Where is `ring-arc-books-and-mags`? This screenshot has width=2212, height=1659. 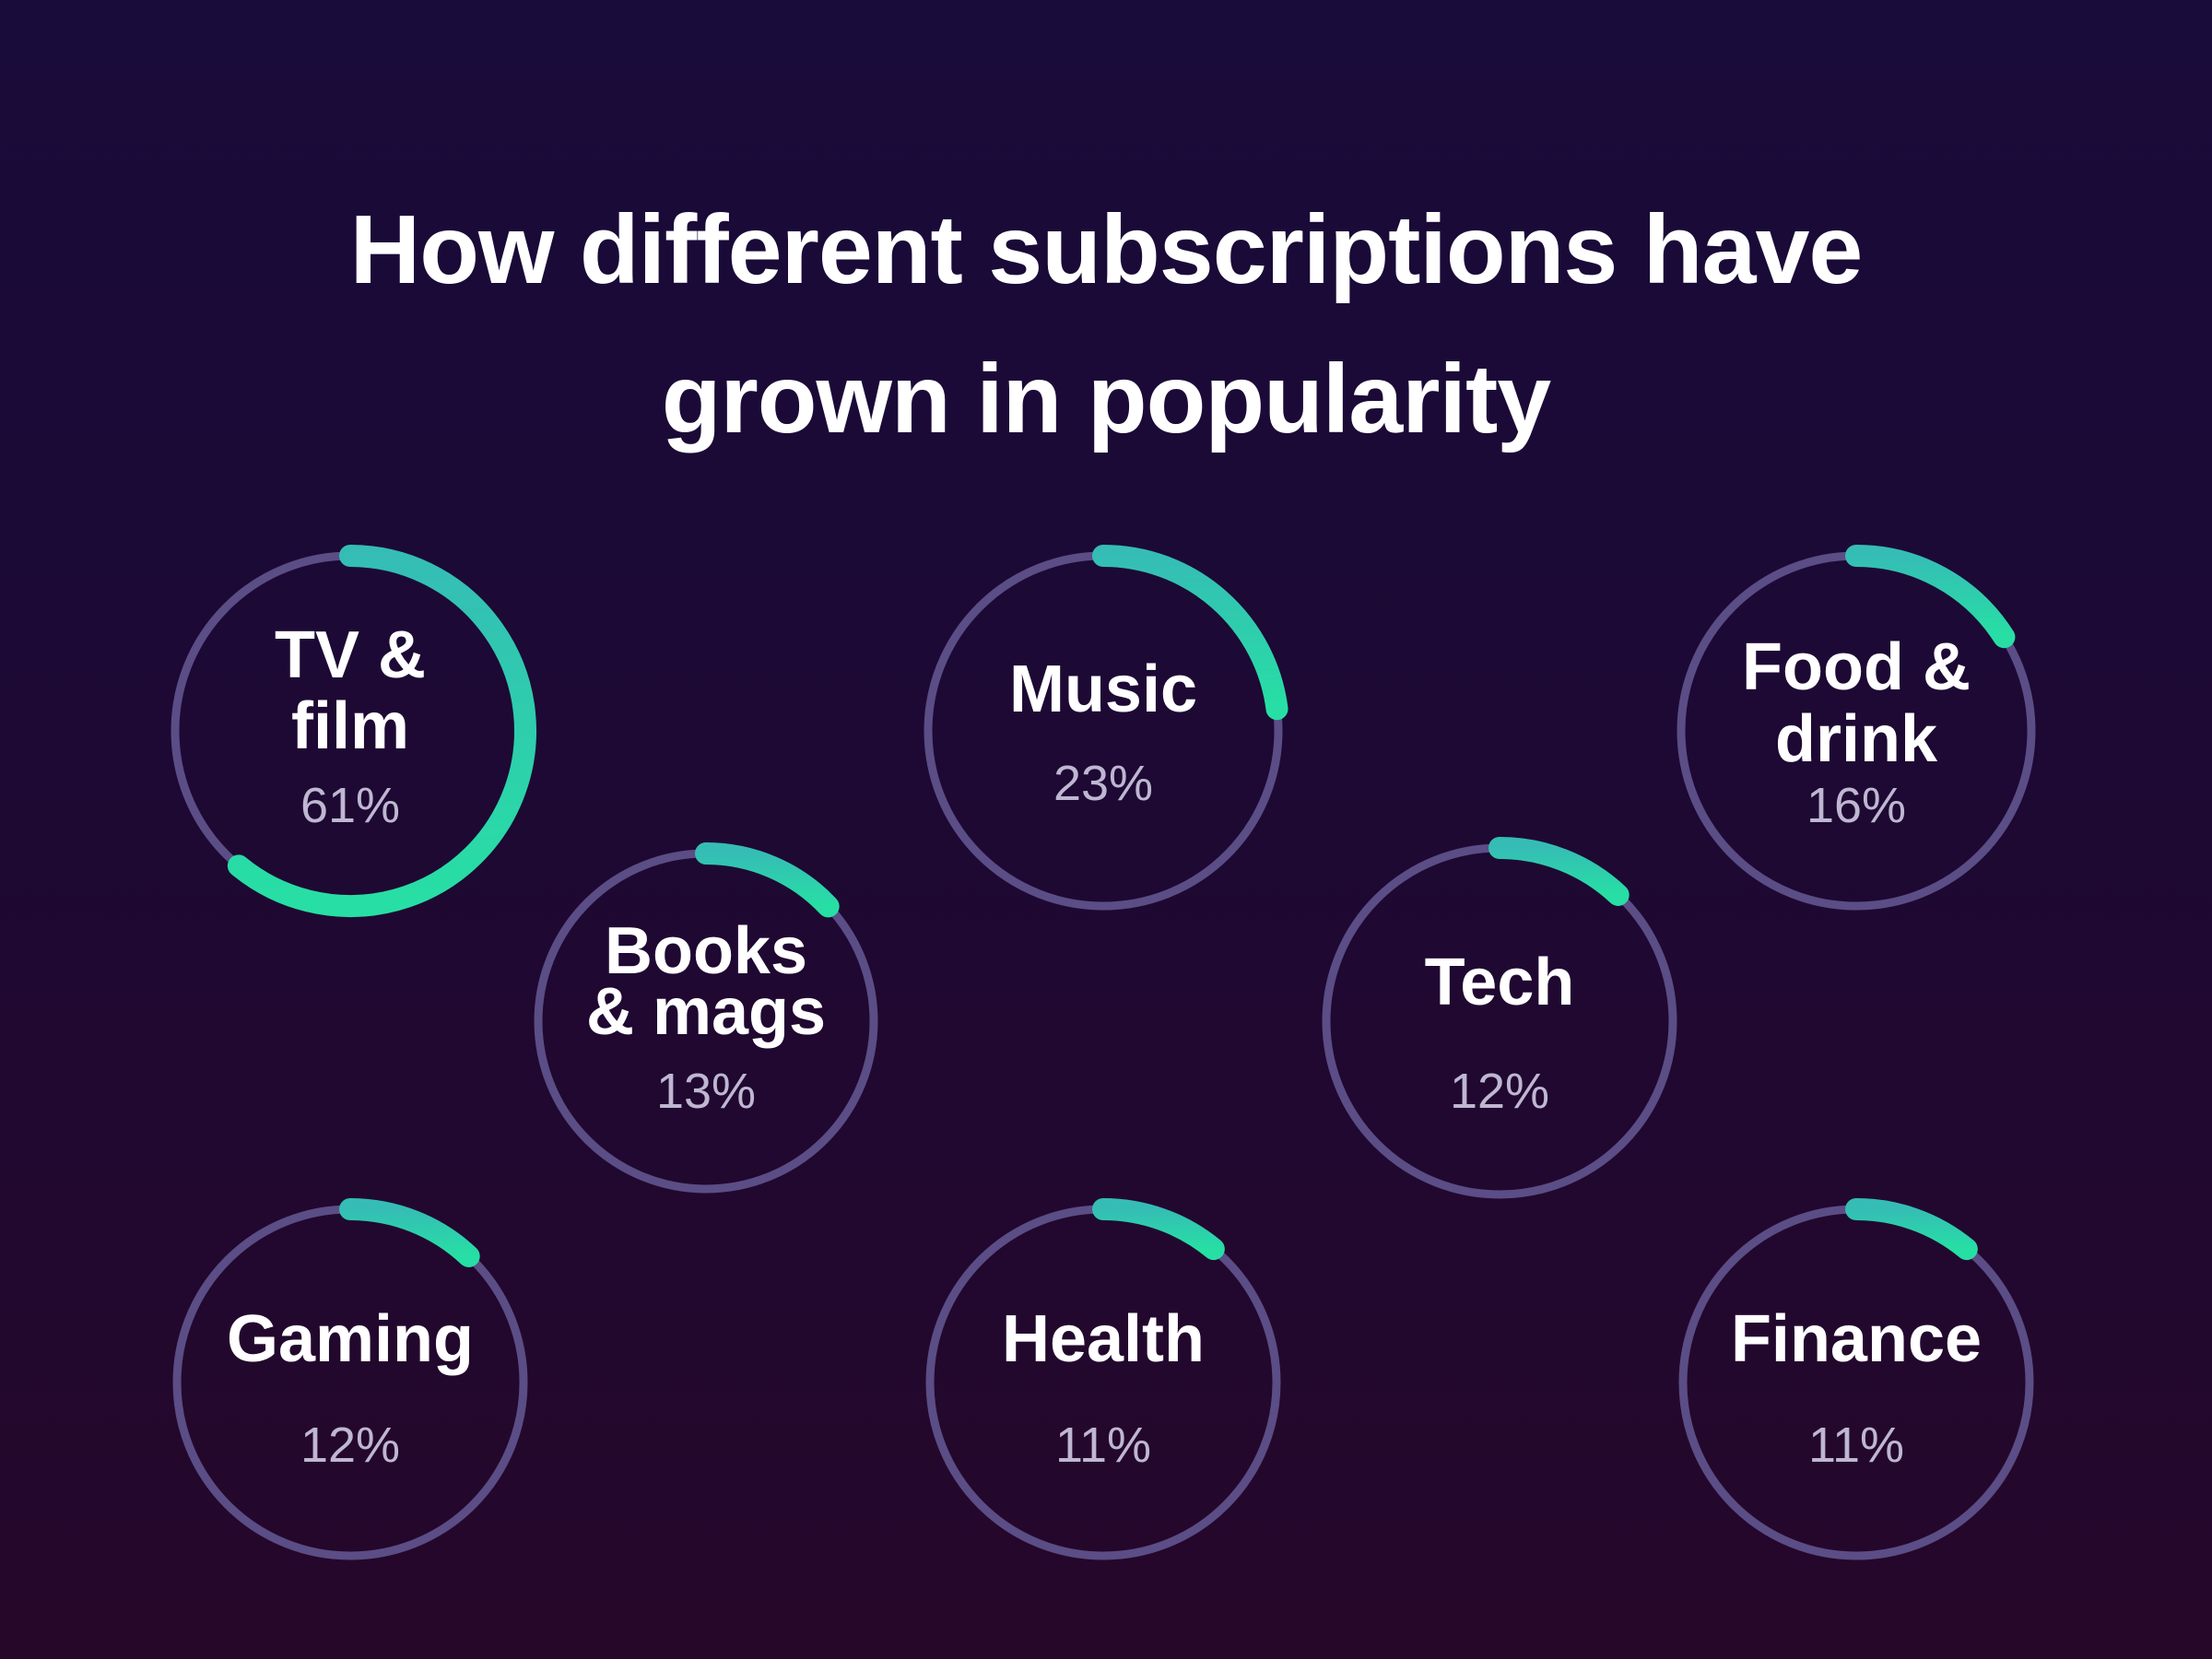
ring-arc-books-and-mags is located at coordinates (767, 880).